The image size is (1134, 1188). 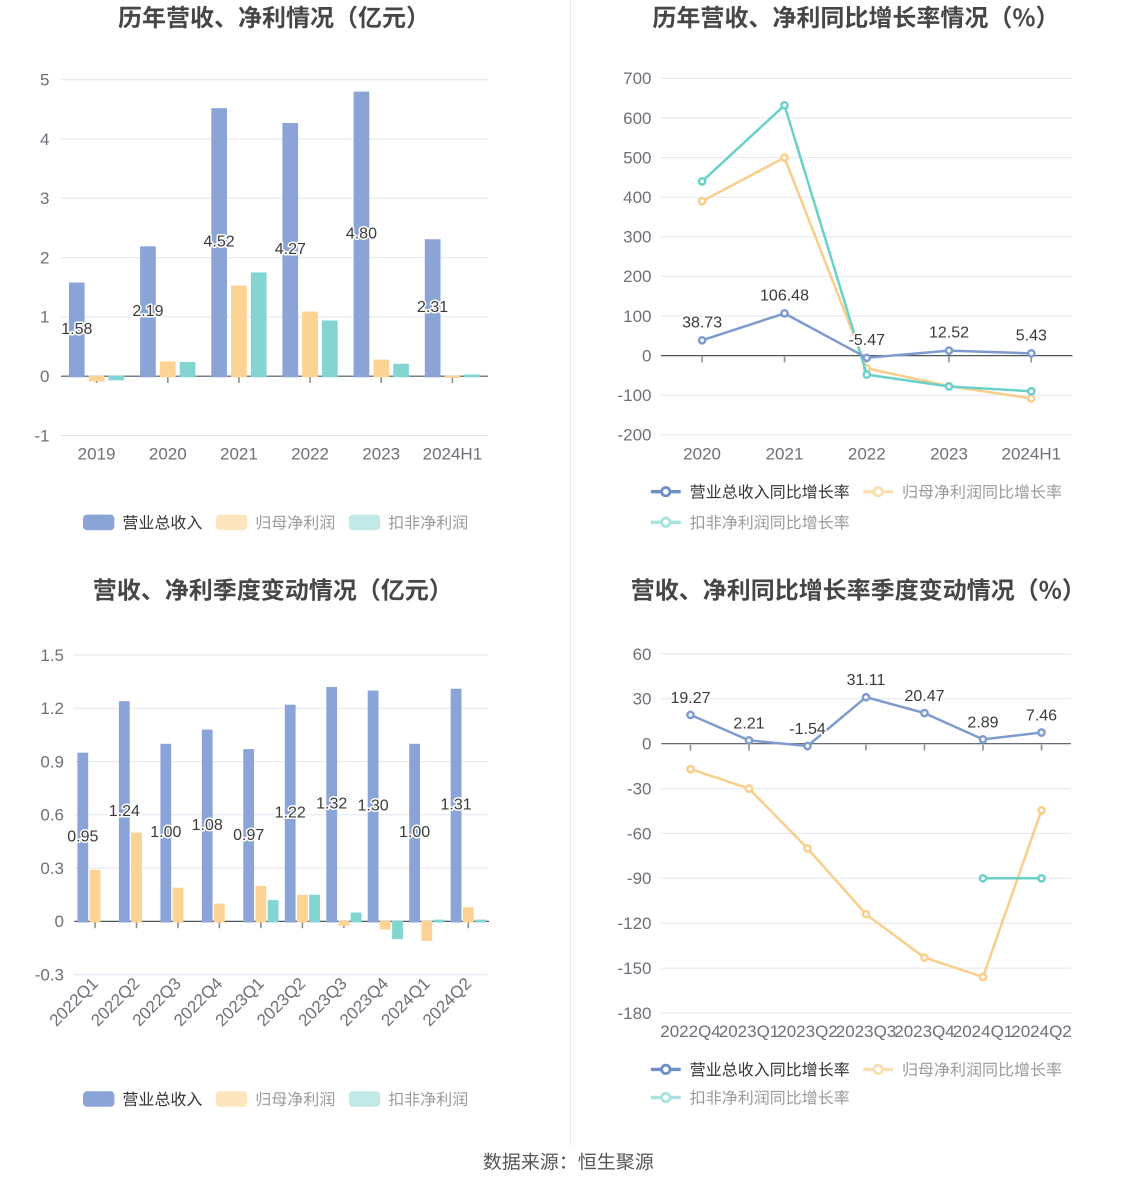 I want to click on svg-text: 2022Q4, so click(x=690, y=1031).